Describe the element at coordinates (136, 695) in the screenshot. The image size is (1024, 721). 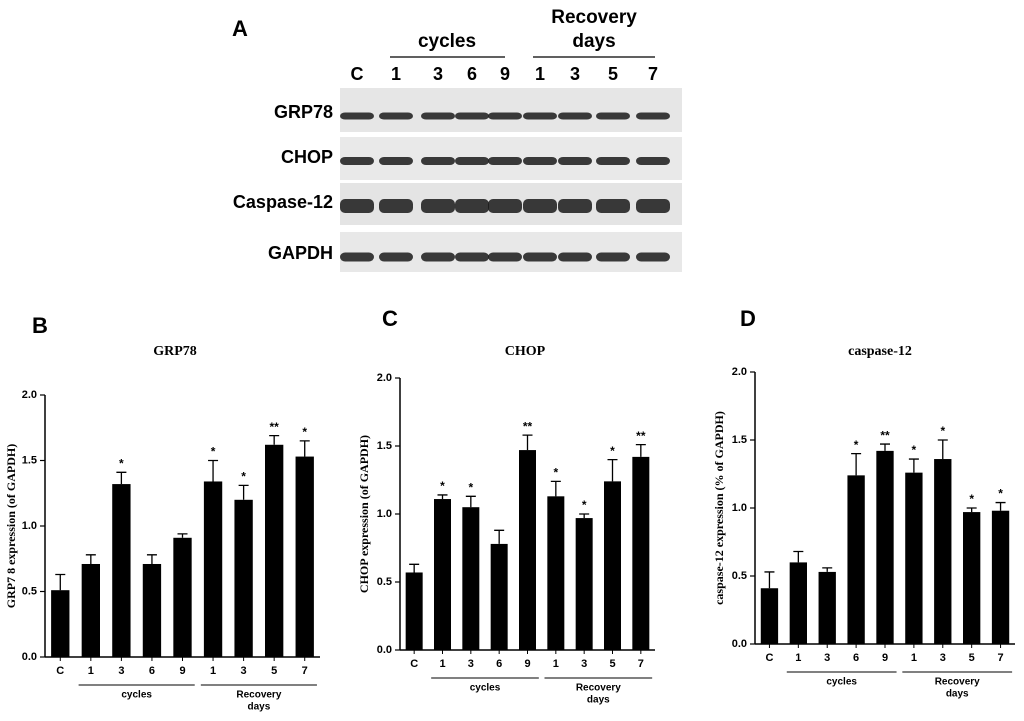
I see `group-label: cycles` at that location.